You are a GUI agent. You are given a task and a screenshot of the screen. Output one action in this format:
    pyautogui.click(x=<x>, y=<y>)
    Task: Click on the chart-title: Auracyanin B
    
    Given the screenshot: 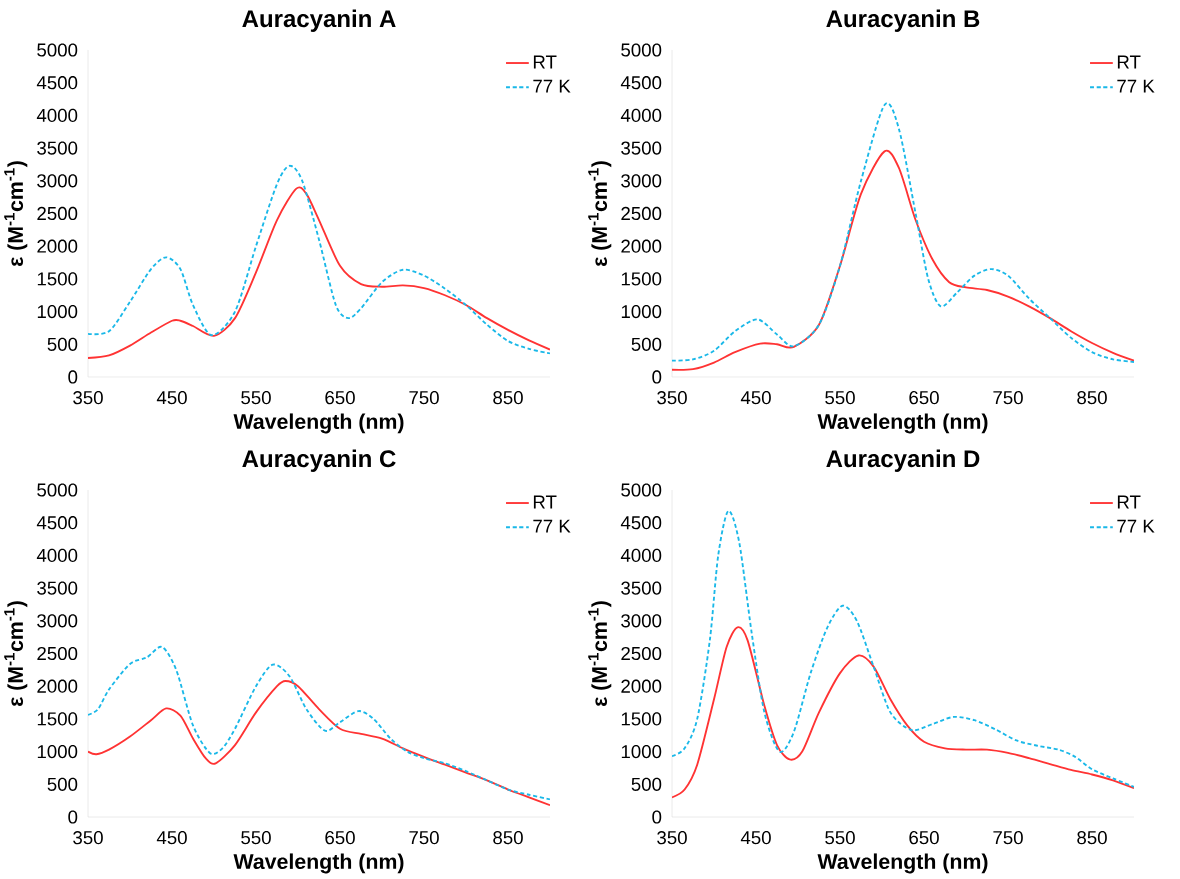 What is the action you would take?
    pyautogui.click(x=903, y=20)
    